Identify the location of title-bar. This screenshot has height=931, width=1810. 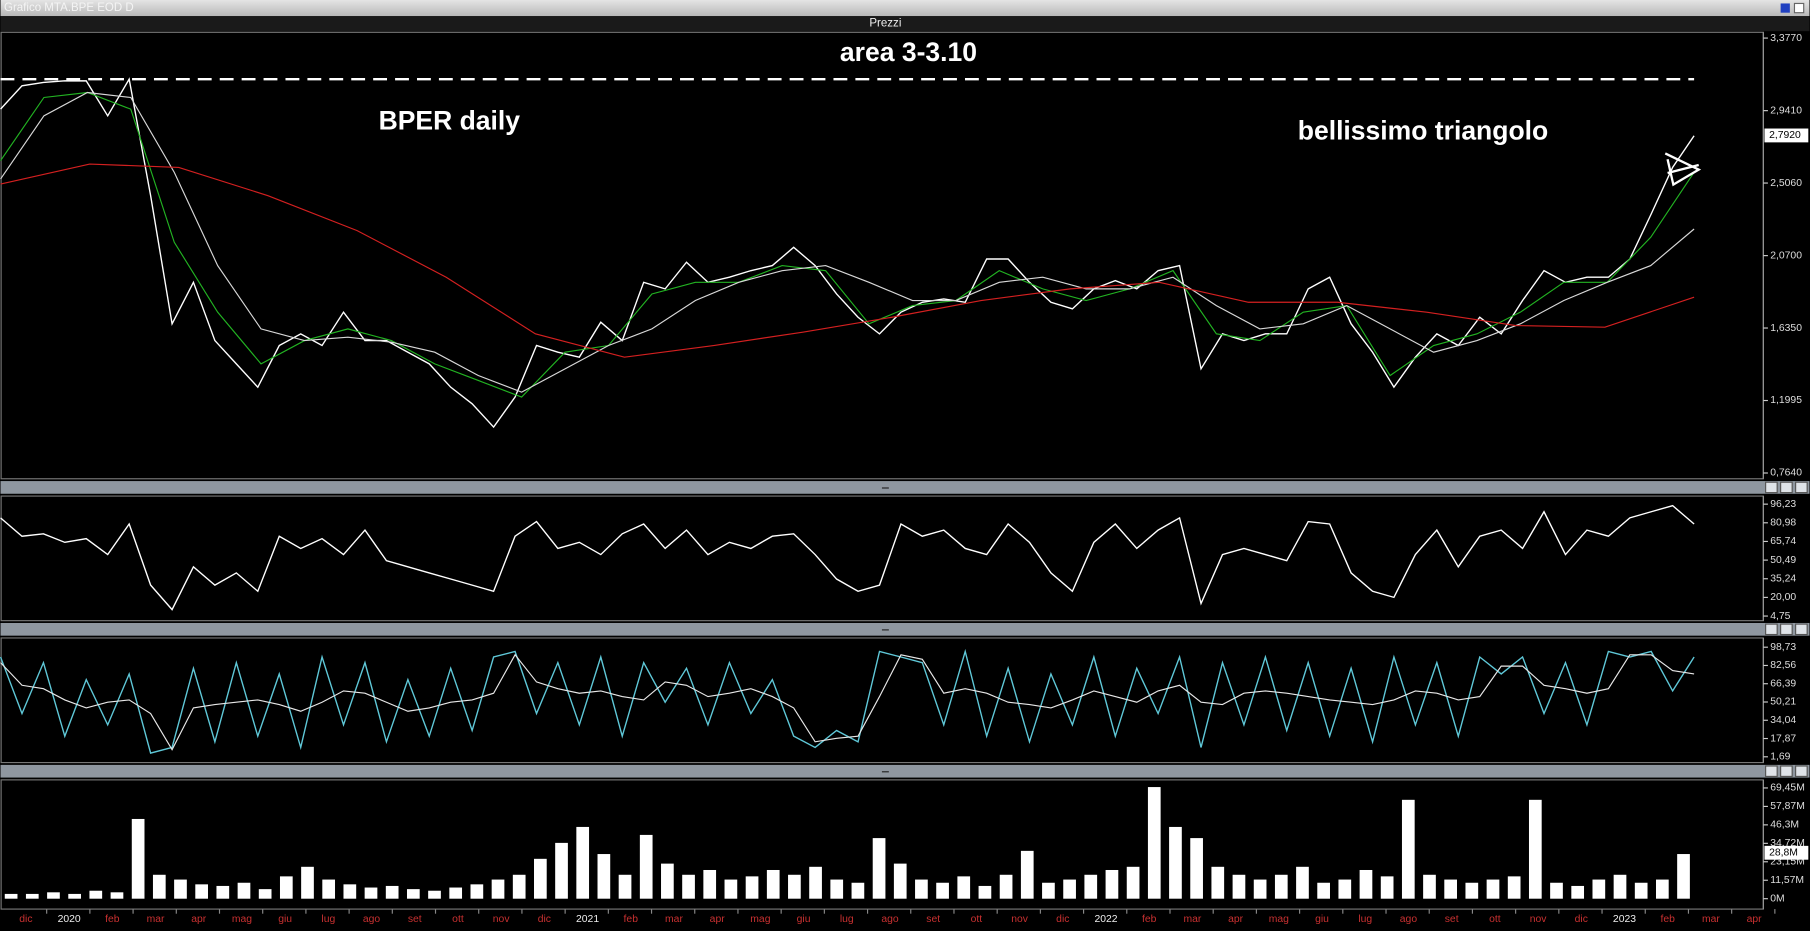
(905, 8).